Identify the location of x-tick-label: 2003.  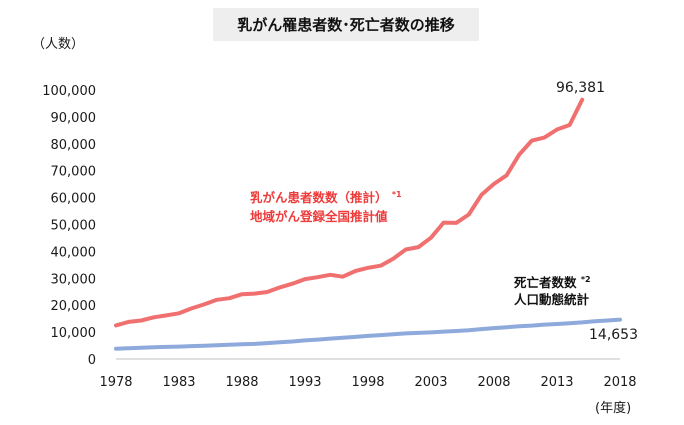
(430, 382).